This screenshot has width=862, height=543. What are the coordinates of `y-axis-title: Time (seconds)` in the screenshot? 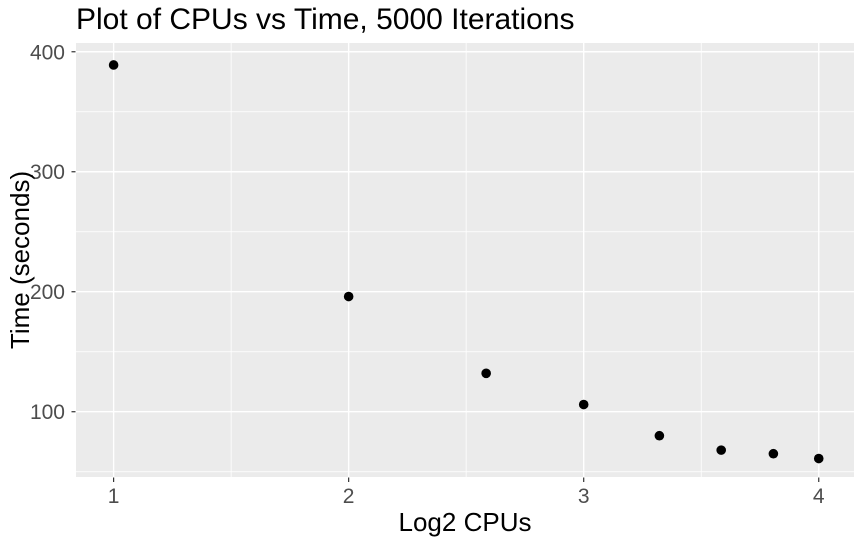 It's located at (20, 260).